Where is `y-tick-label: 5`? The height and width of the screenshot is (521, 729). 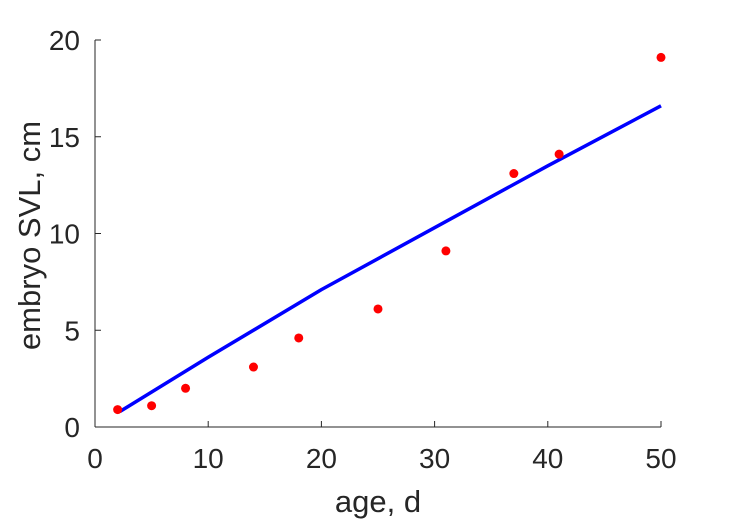 y-tick-label: 5 is located at coordinates (72, 330).